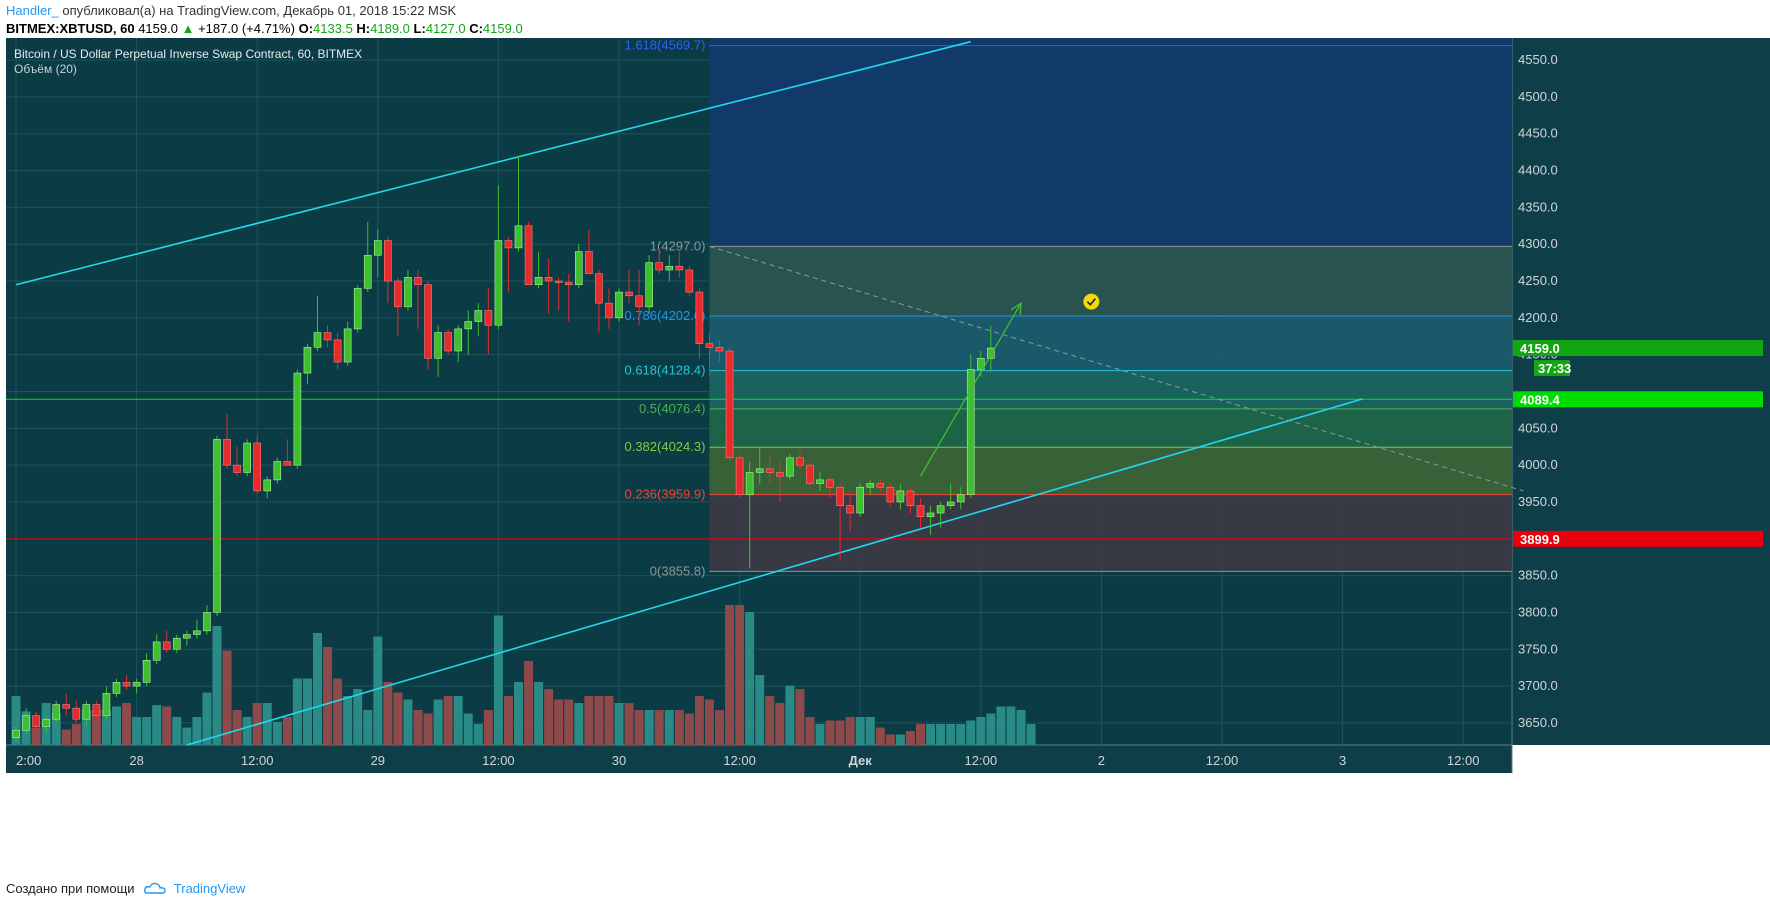  What do you see at coordinates (209, 888) in the screenshot?
I see `tradingview-link: TradingView` at bounding box center [209, 888].